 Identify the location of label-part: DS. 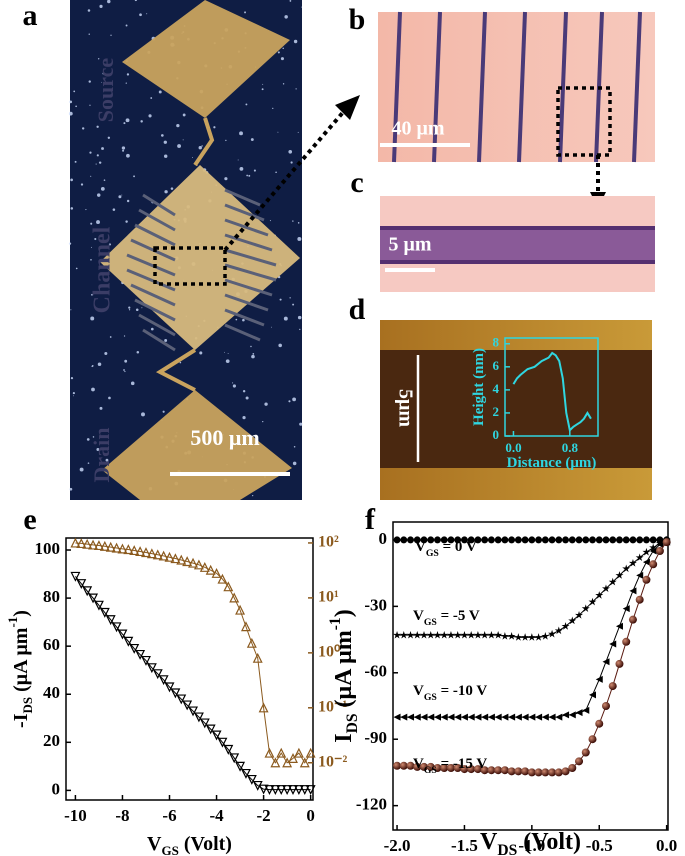
(27, 705).